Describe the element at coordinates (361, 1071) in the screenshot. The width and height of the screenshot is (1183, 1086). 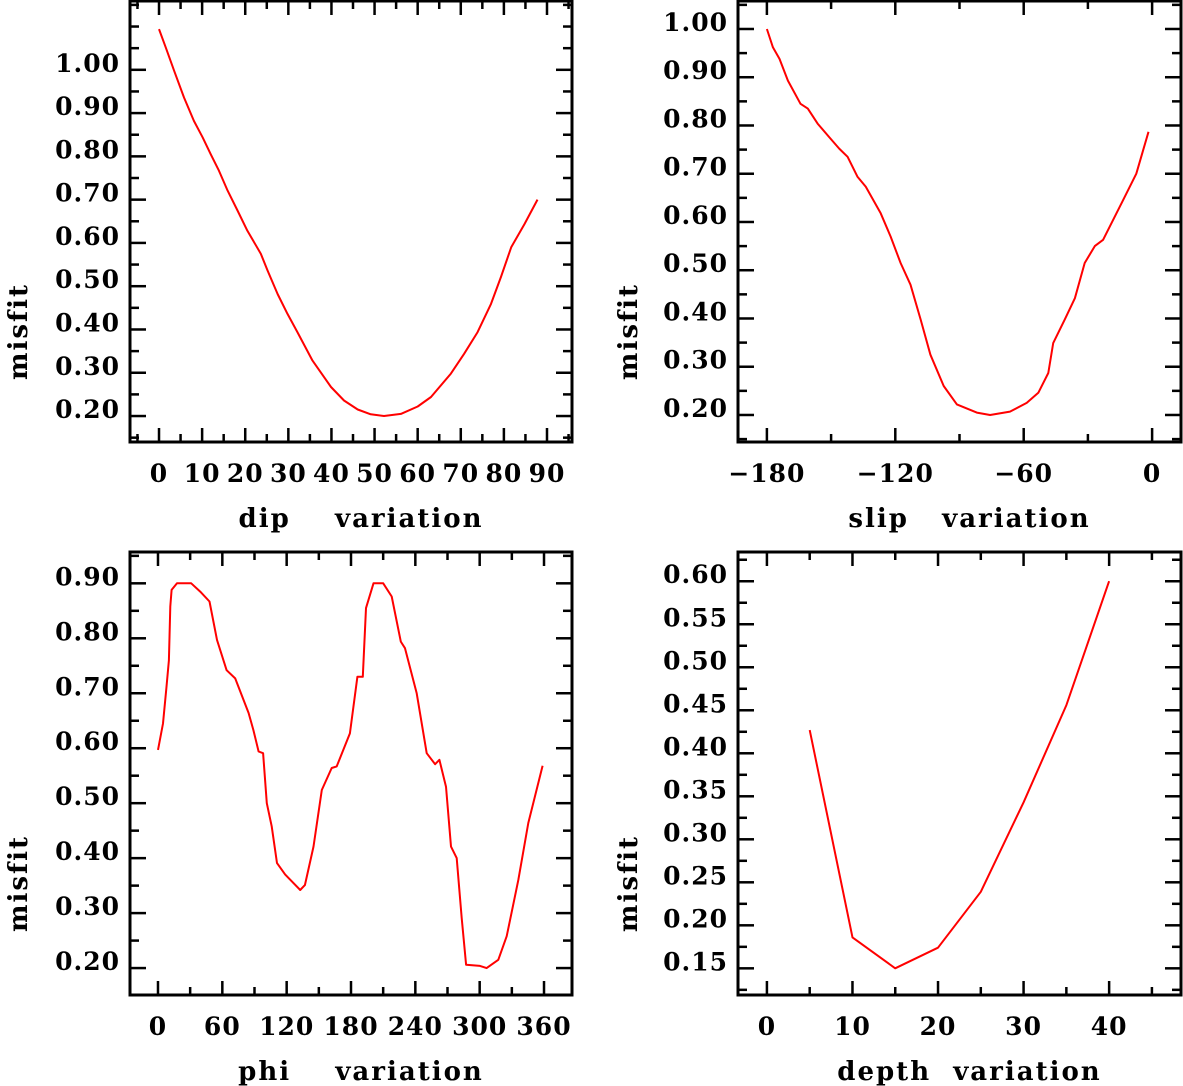
I see `x-axis-label: phi variation` at that location.